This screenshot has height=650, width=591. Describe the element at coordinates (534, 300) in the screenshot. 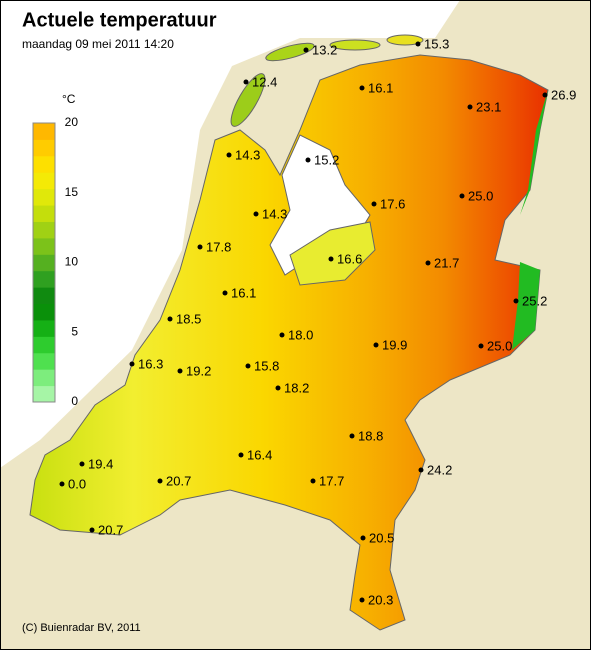

I see `station-reading: 25.2` at that location.